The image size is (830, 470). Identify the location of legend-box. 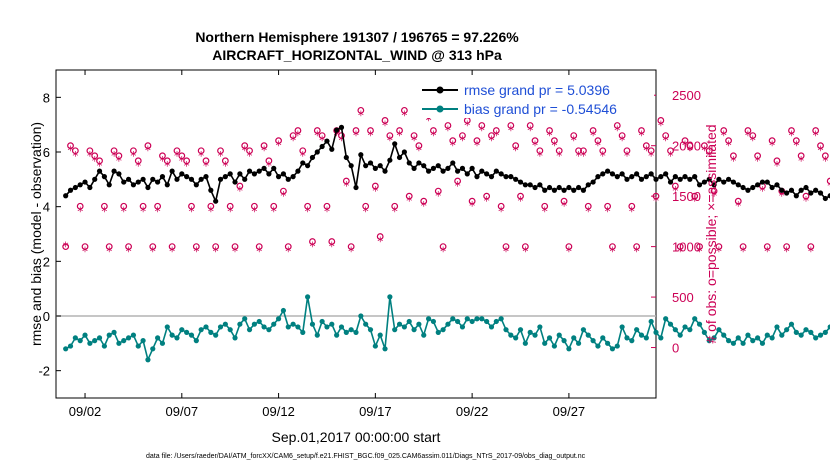
(536, 97).